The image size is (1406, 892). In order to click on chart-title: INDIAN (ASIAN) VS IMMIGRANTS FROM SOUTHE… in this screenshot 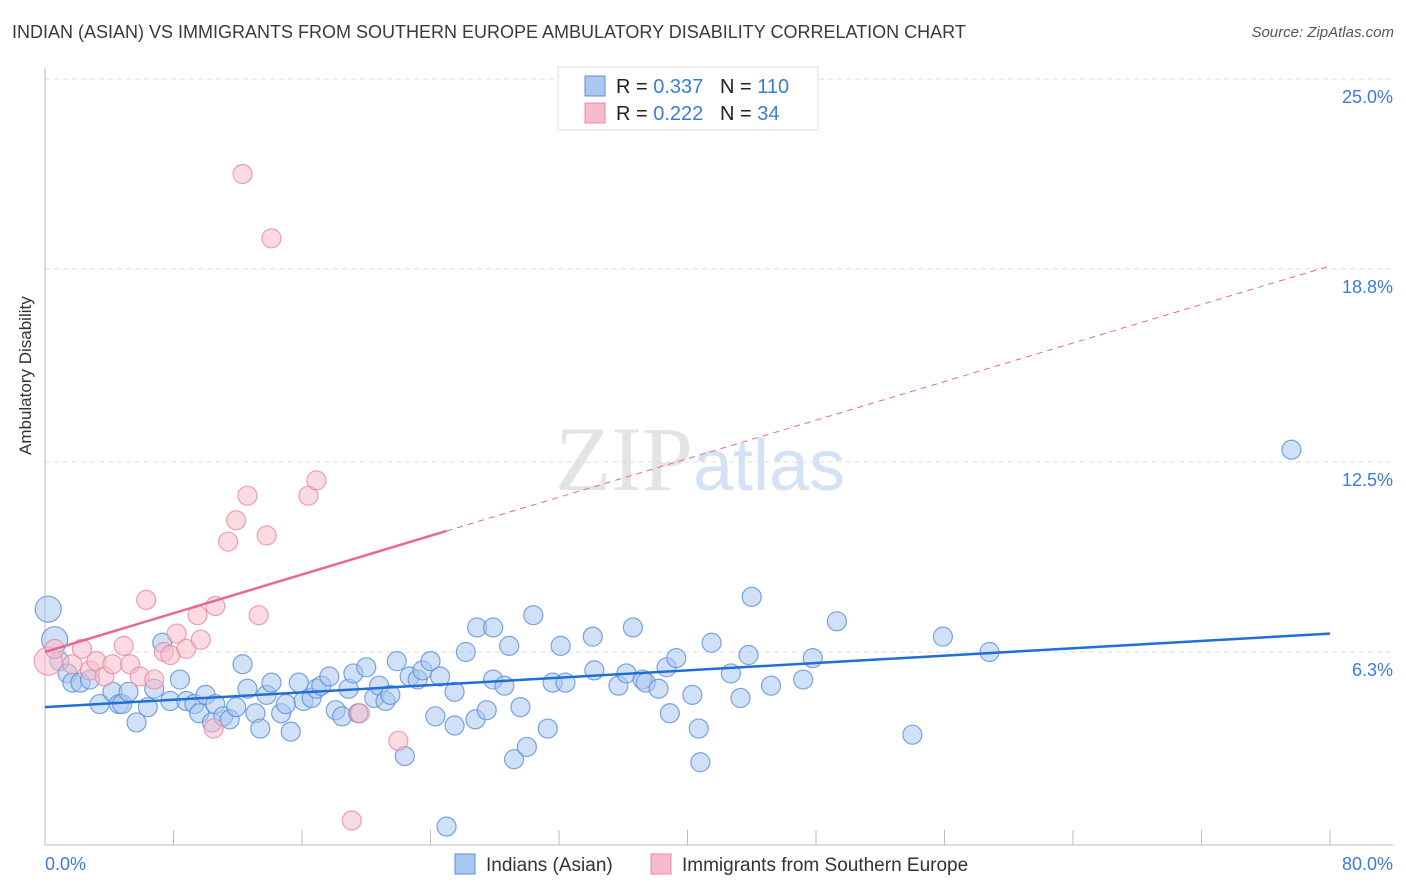, I will do `click(489, 32)`.